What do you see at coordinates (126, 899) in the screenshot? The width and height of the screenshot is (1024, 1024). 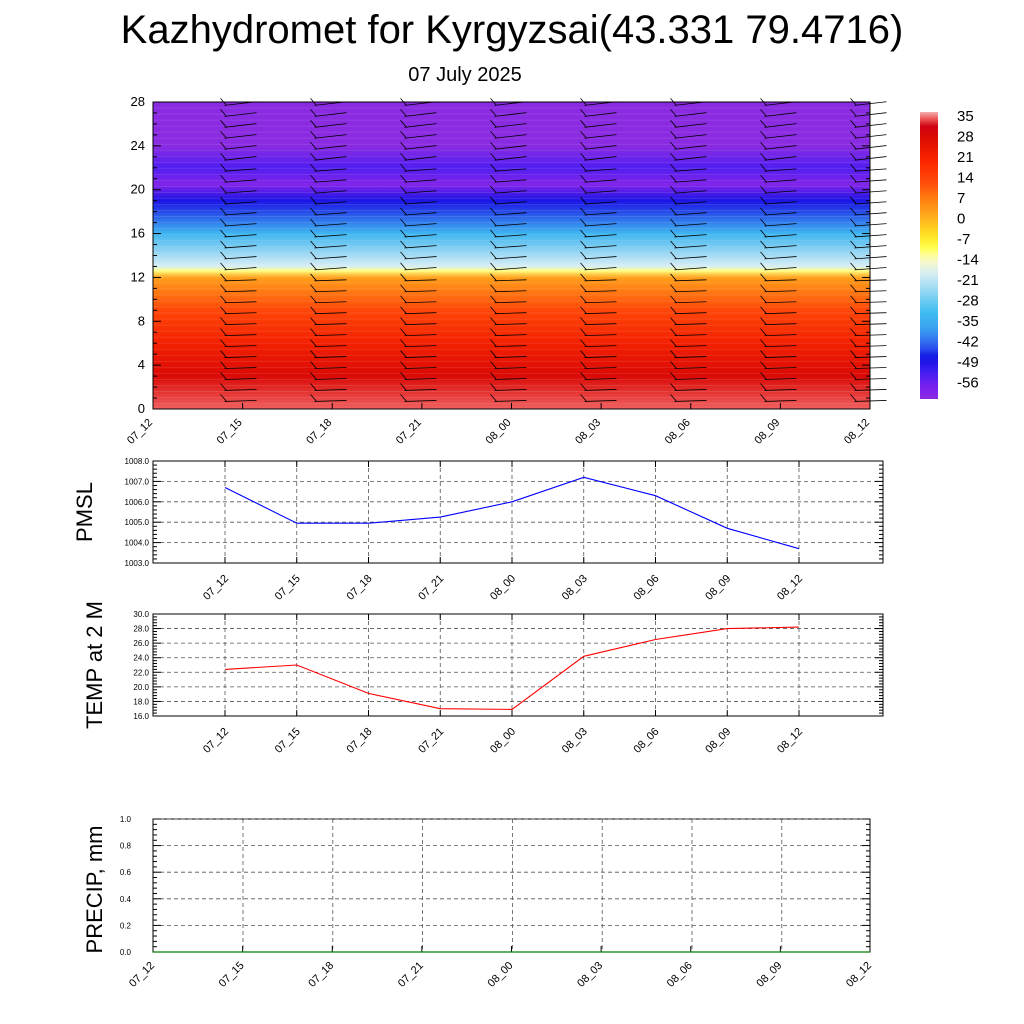 I see `y-tick-label: 0.4` at bounding box center [126, 899].